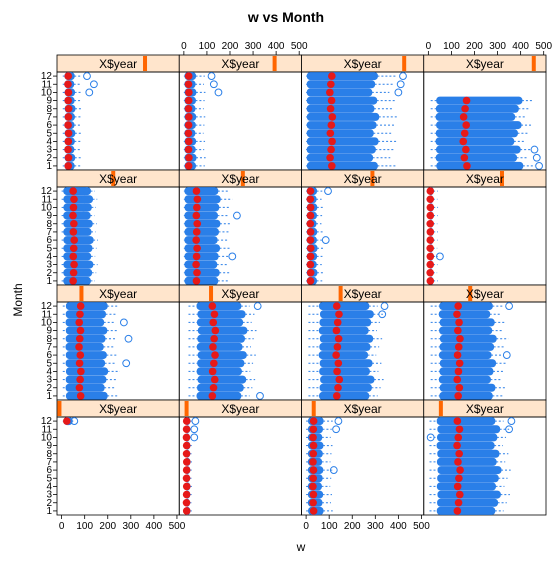  What do you see at coordinates (429, 46) in the screenshot?
I see `x-tick-label: 0` at bounding box center [429, 46].